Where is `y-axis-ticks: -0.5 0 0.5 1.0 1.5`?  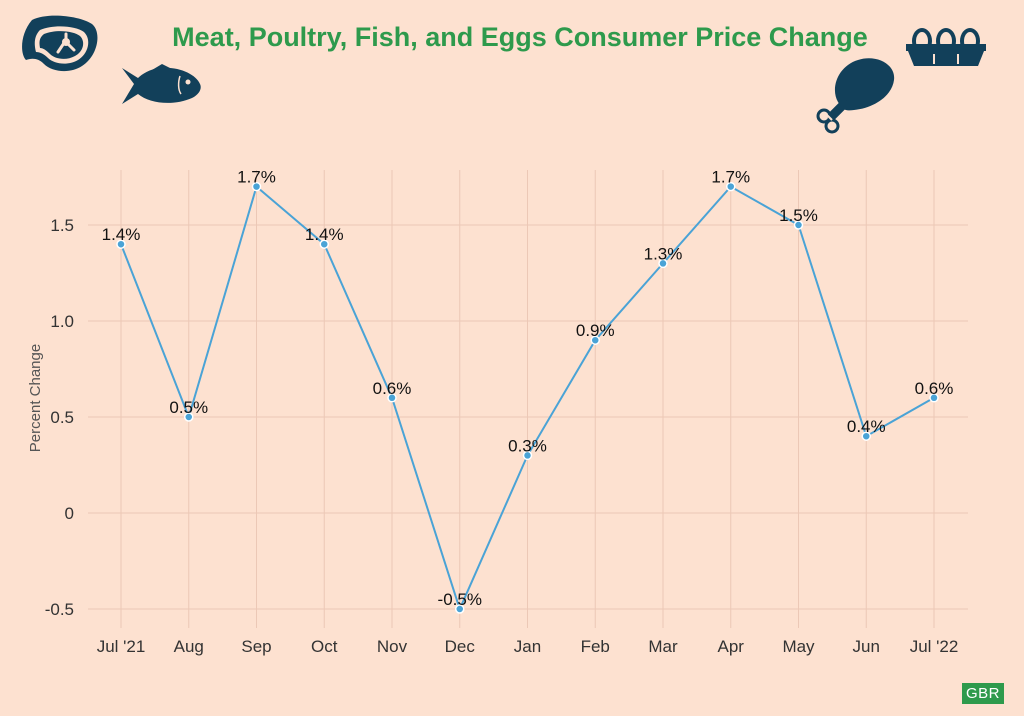 y-axis-ticks: -0.5 0 0.5 1.0 1.5 is located at coordinates (59, 417).